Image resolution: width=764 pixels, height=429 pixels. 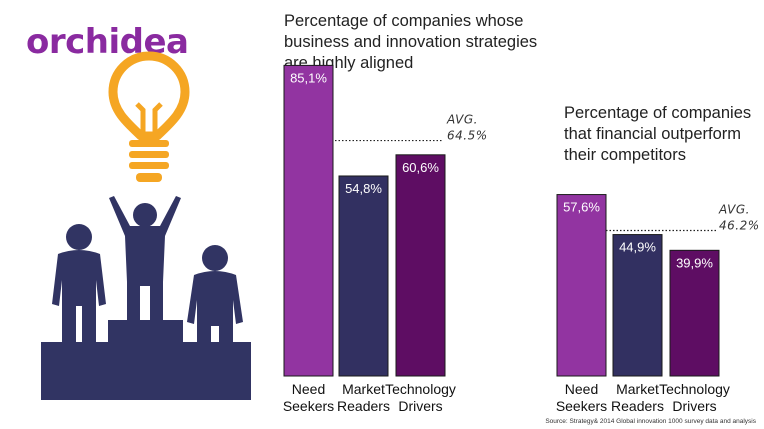 What do you see at coordinates (215, 303) in the screenshot?
I see `person-right-icon` at bounding box center [215, 303].